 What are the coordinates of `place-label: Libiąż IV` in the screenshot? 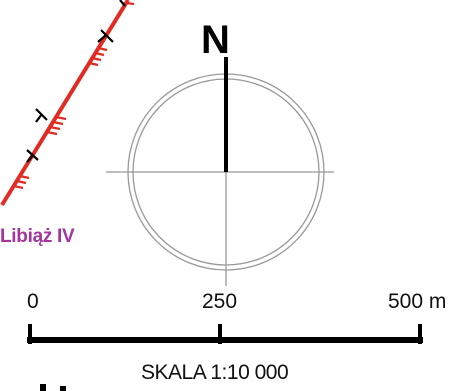 It's located at (37, 236).